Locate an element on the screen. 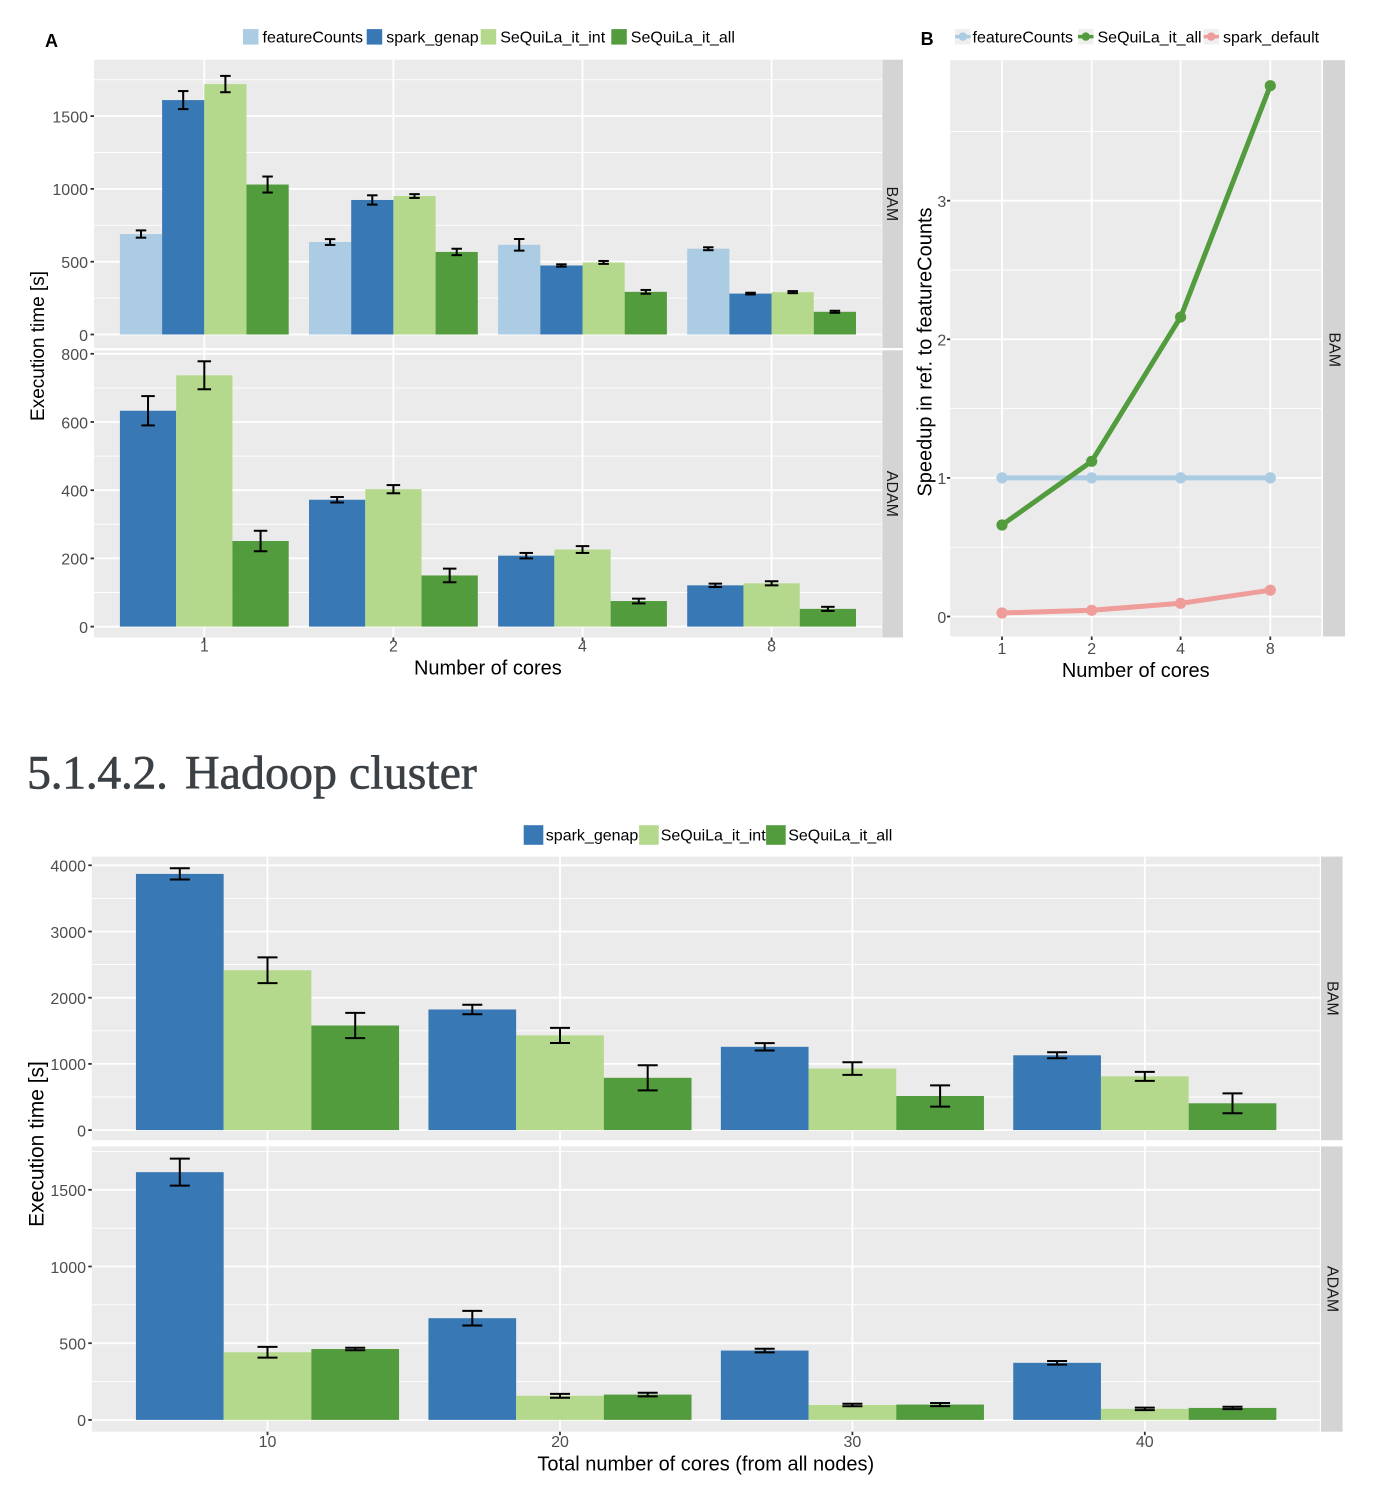 Image resolution: width=1386 pixels, height=1496 pixels. svg-text: 2000 is located at coordinates (68, 999).